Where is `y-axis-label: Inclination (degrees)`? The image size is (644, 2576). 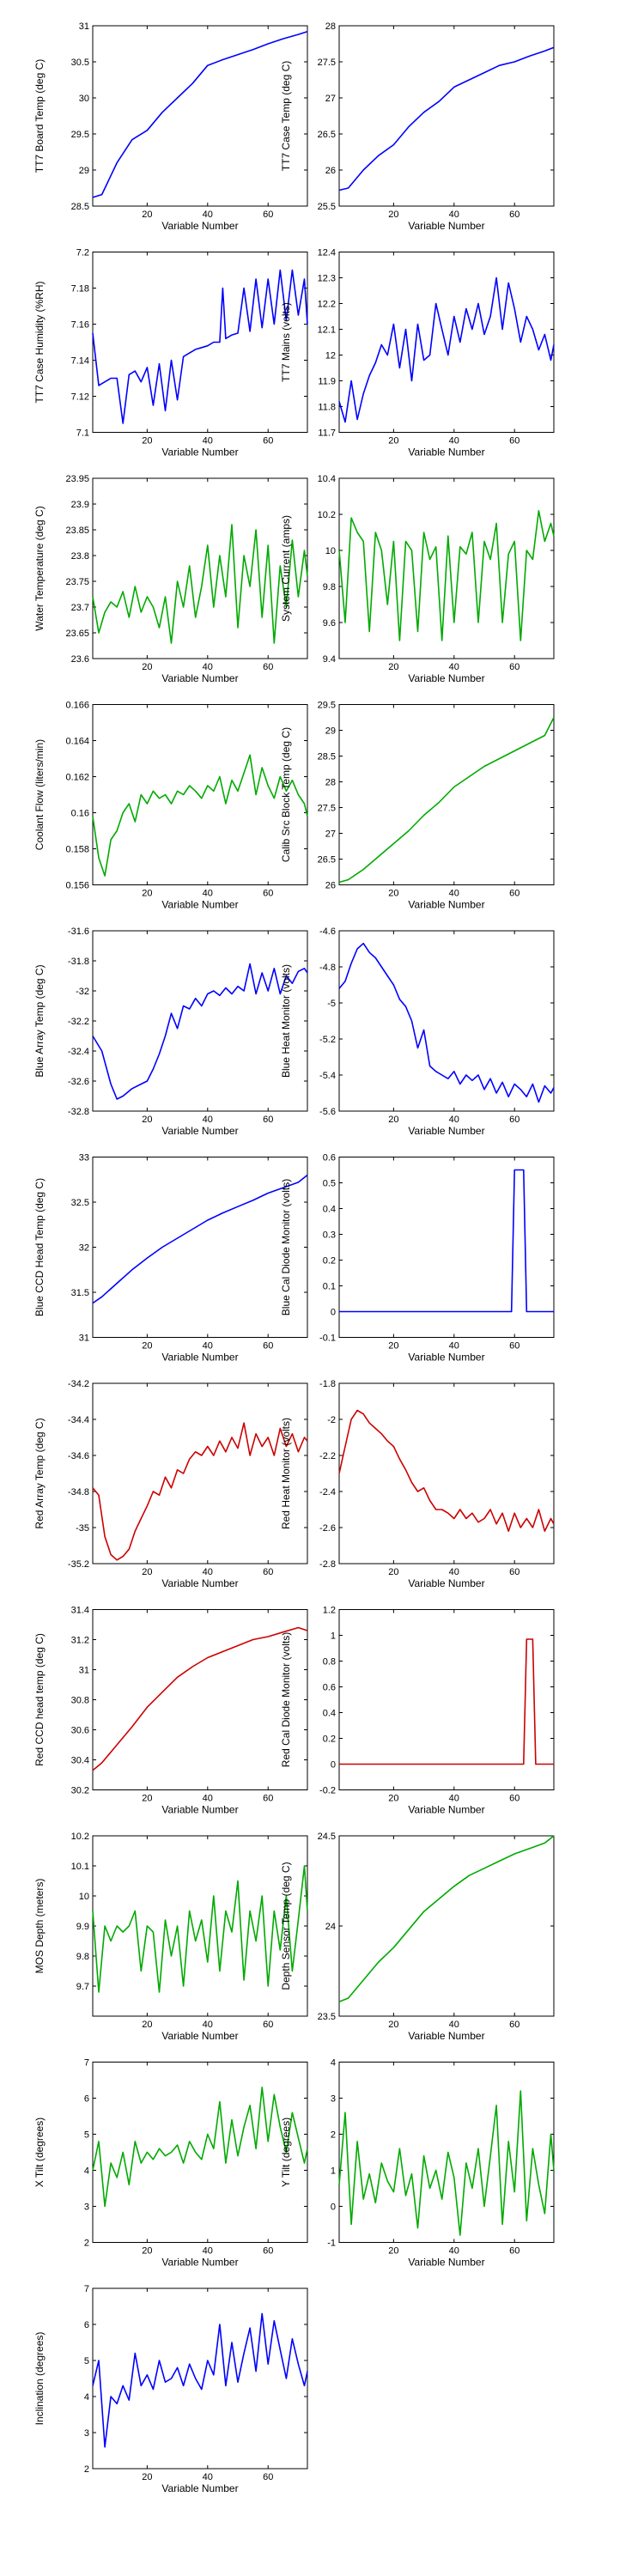
y-axis-label: Inclination (degrees) is located at coordinates (40, 2379).